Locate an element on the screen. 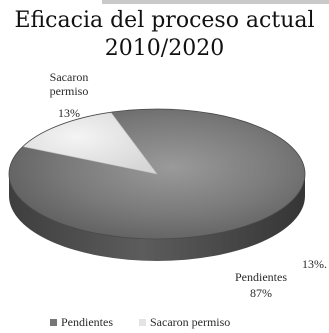 The height and width of the screenshot is (333, 329). slice-label-sacaron-value: 13% is located at coordinates (69, 113).